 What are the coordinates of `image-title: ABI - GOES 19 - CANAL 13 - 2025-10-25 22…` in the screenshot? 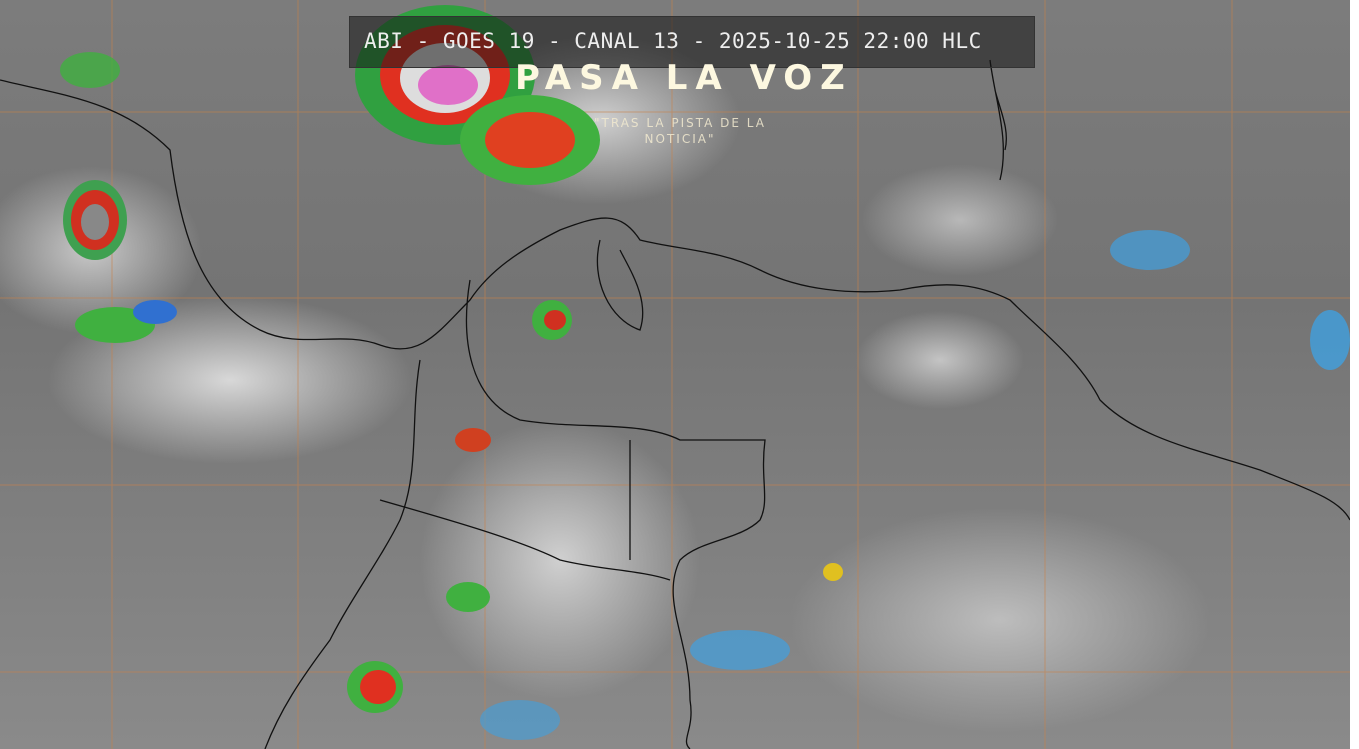 It's located at (673, 41).